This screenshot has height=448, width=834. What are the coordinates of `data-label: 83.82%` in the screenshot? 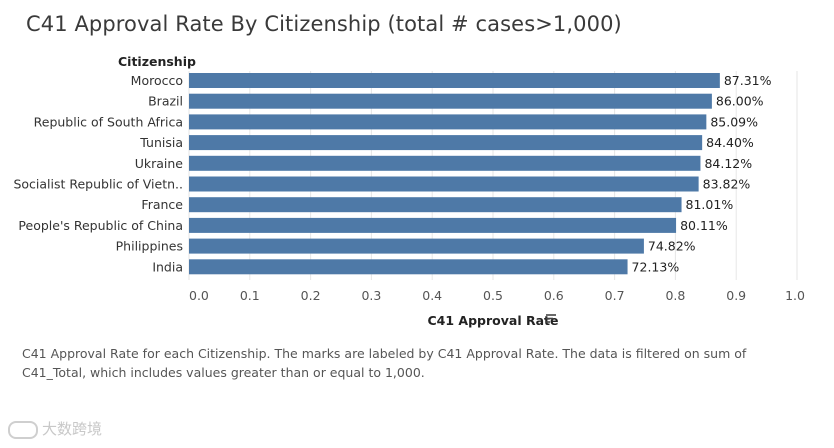 It's located at (727, 184).